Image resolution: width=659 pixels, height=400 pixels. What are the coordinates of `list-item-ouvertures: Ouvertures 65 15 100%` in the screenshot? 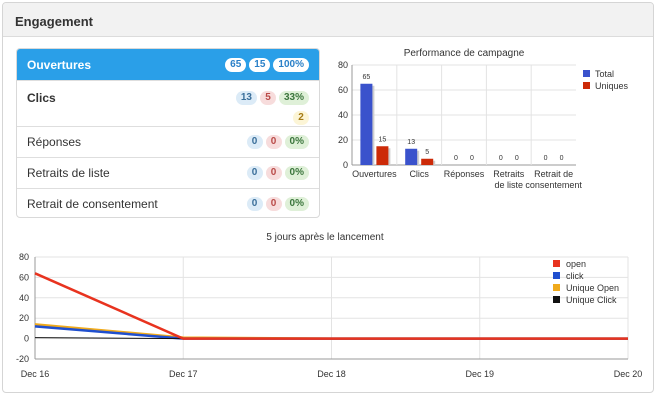 It's located at (168, 64).